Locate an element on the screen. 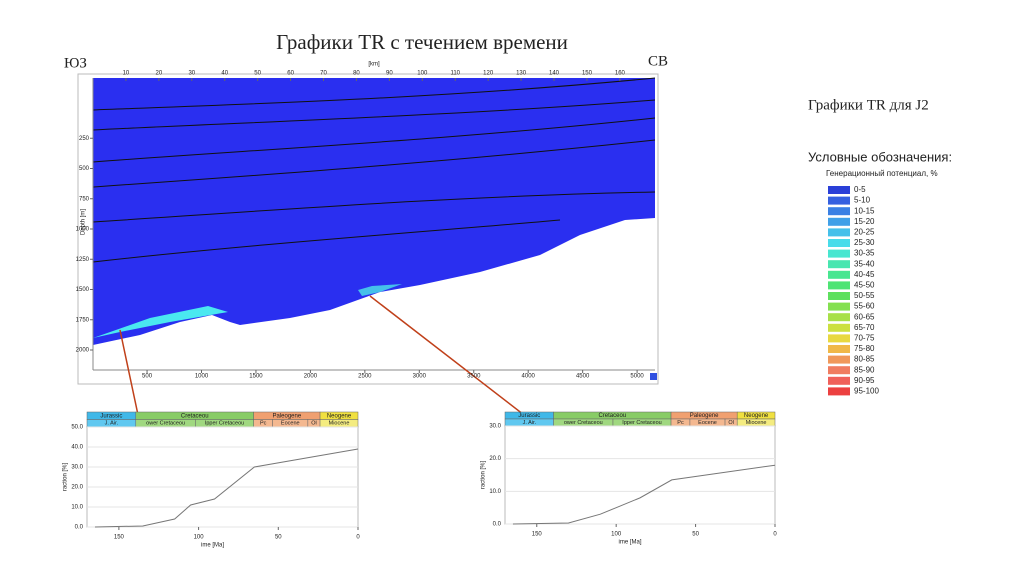 The width and height of the screenshot is (1024, 574). legend-label: 15-20 is located at coordinates (864, 221).